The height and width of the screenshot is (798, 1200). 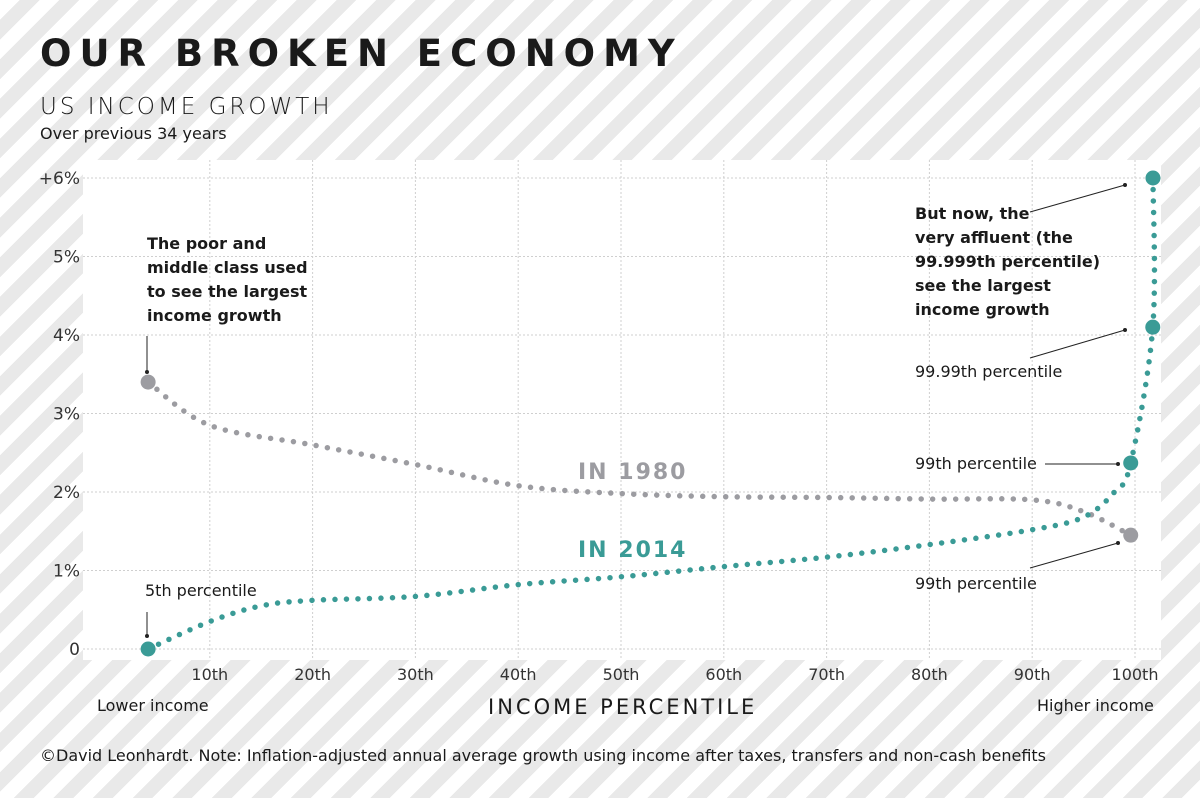 I want to click on x-tick-label: 60th, so click(x=723, y=674).